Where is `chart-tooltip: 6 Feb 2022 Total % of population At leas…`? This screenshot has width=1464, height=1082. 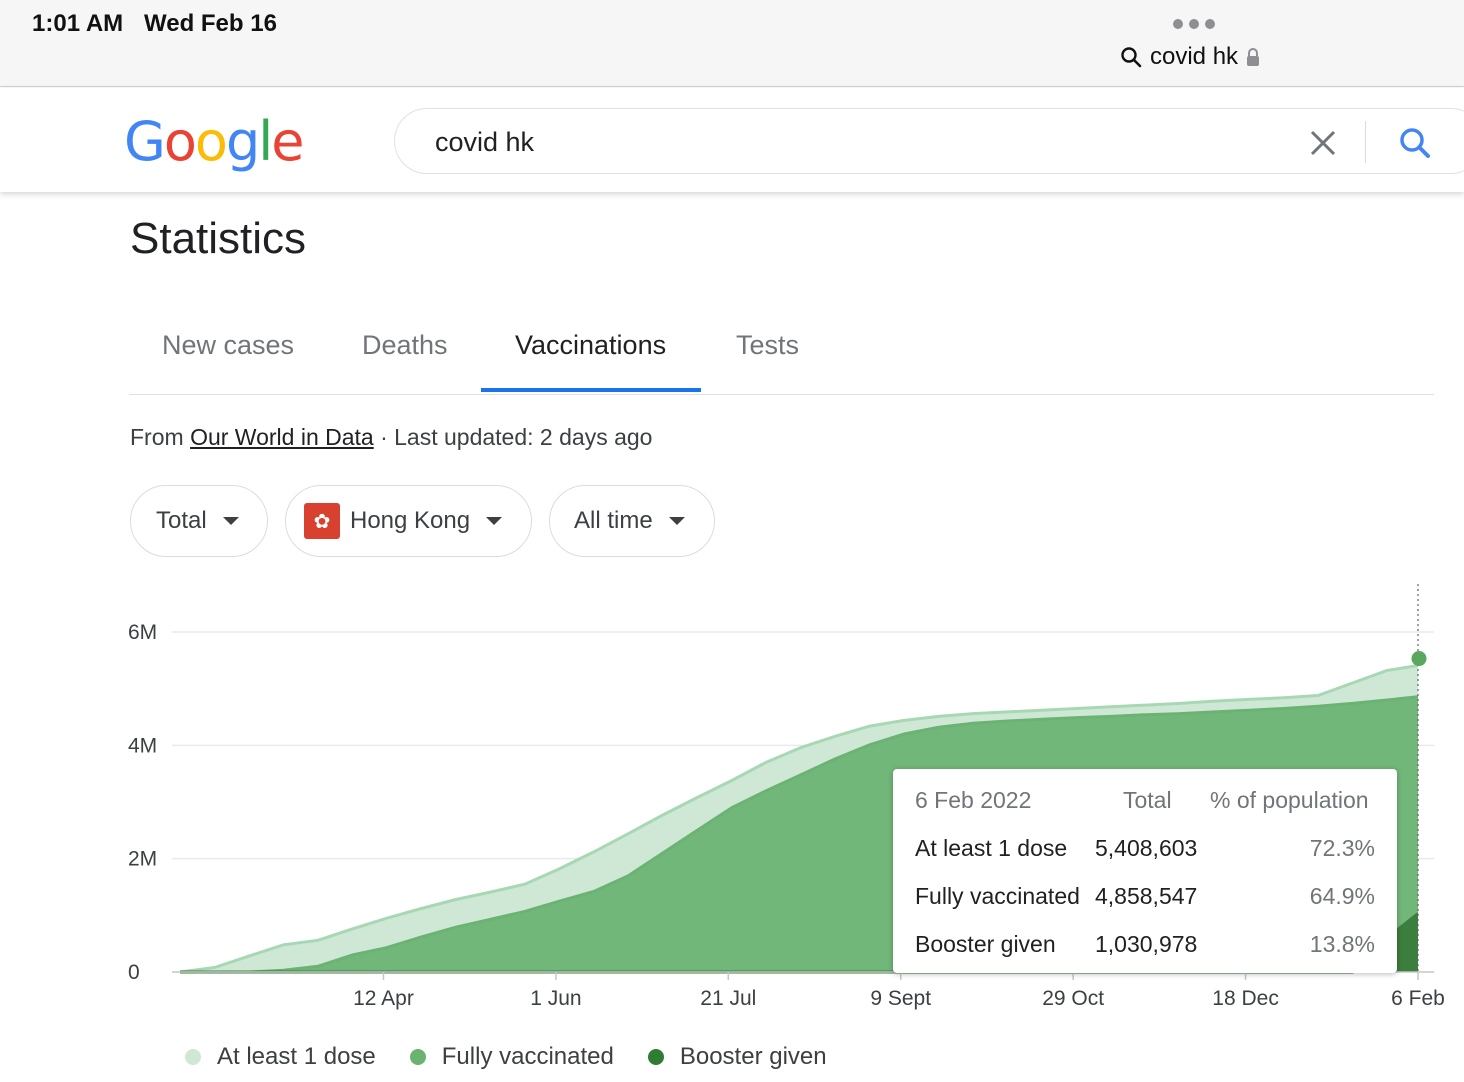
chart-tooltip: 6 Feb 2022 Total % of population At leas… is located at coordinates (1145, 871).